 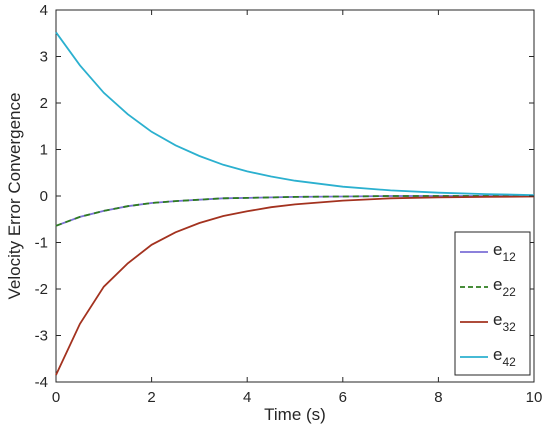 I want to click on legend: e12 e22 e32 e42, so click(x=492, y=303).